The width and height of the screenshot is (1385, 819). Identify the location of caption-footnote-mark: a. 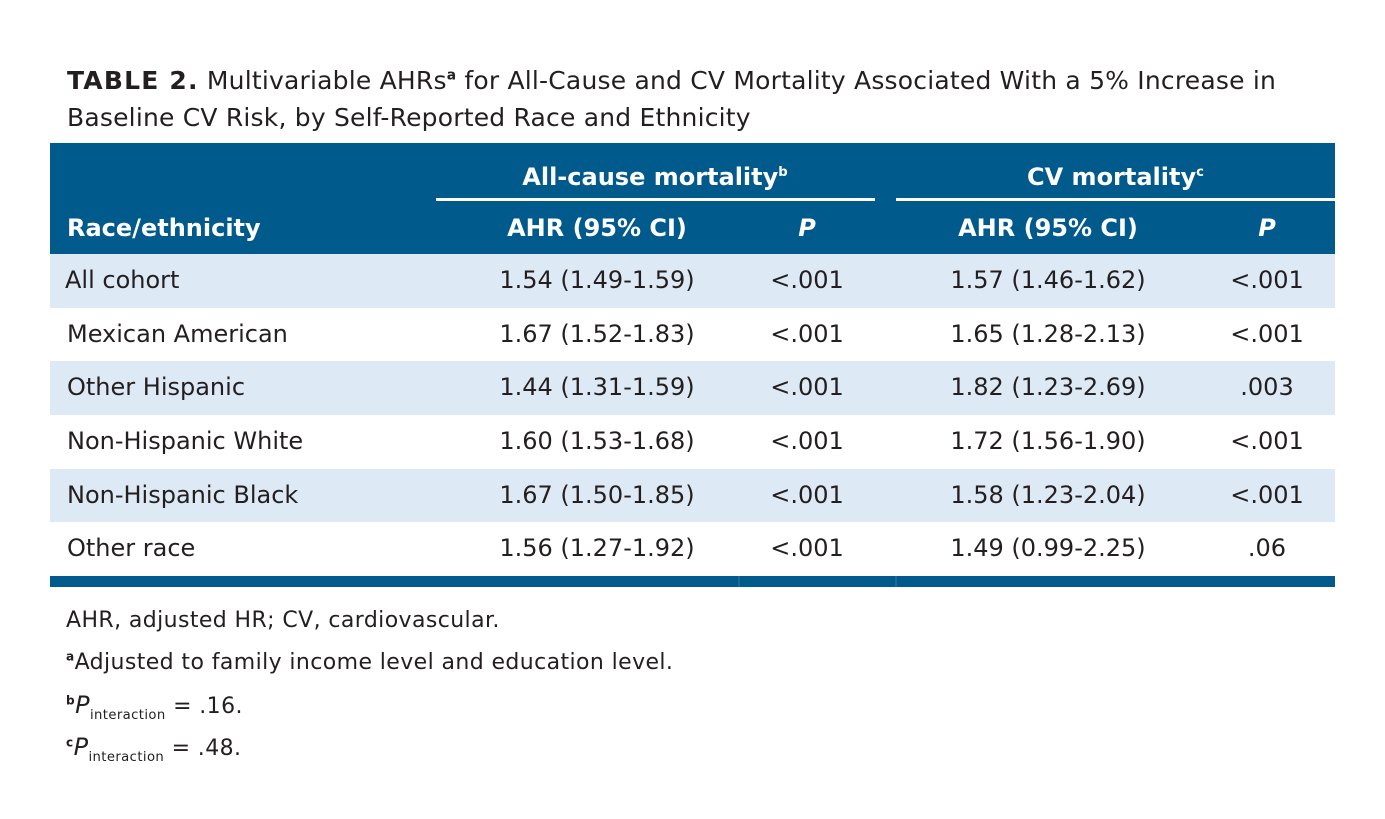
(451, 75).